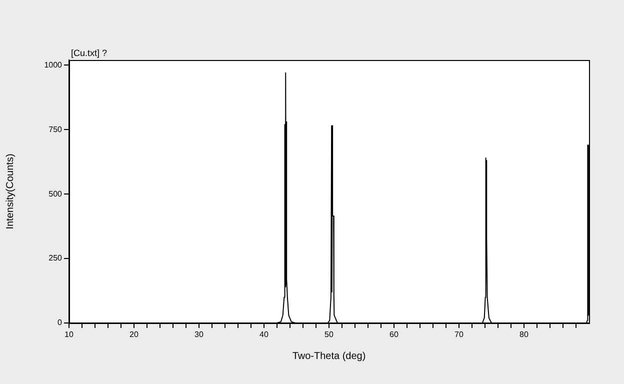  I want to click on x-tick-label: 30, so click(199, 335).